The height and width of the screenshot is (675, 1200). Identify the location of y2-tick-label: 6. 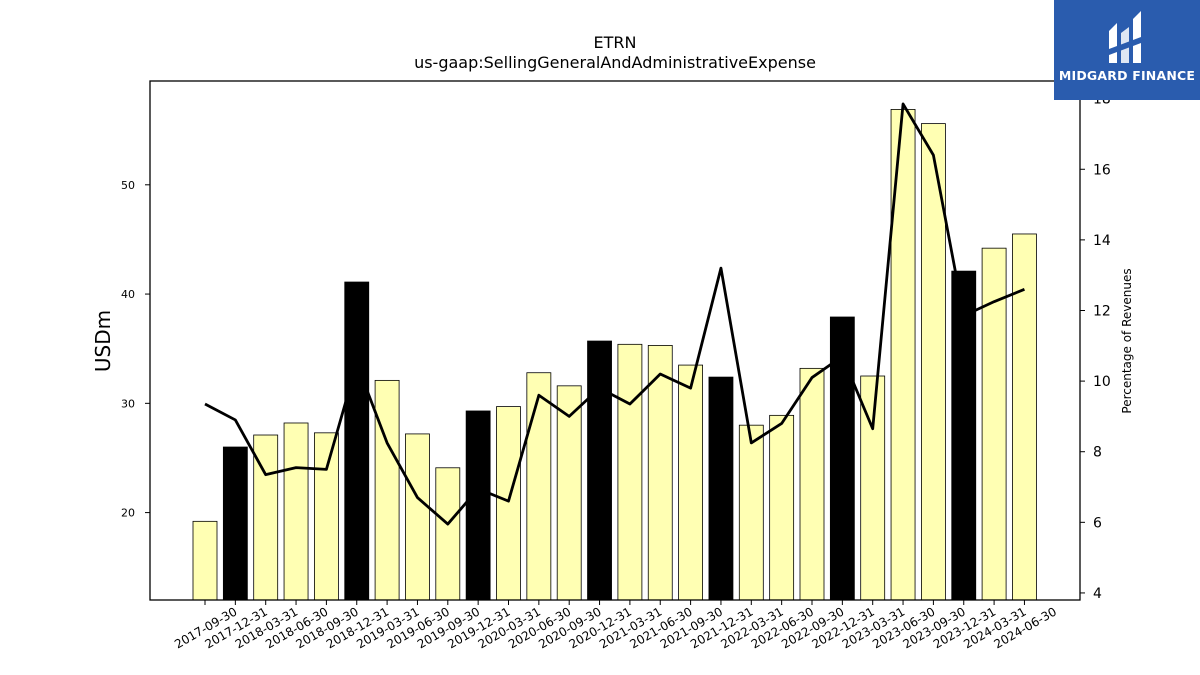
(1097, 523).